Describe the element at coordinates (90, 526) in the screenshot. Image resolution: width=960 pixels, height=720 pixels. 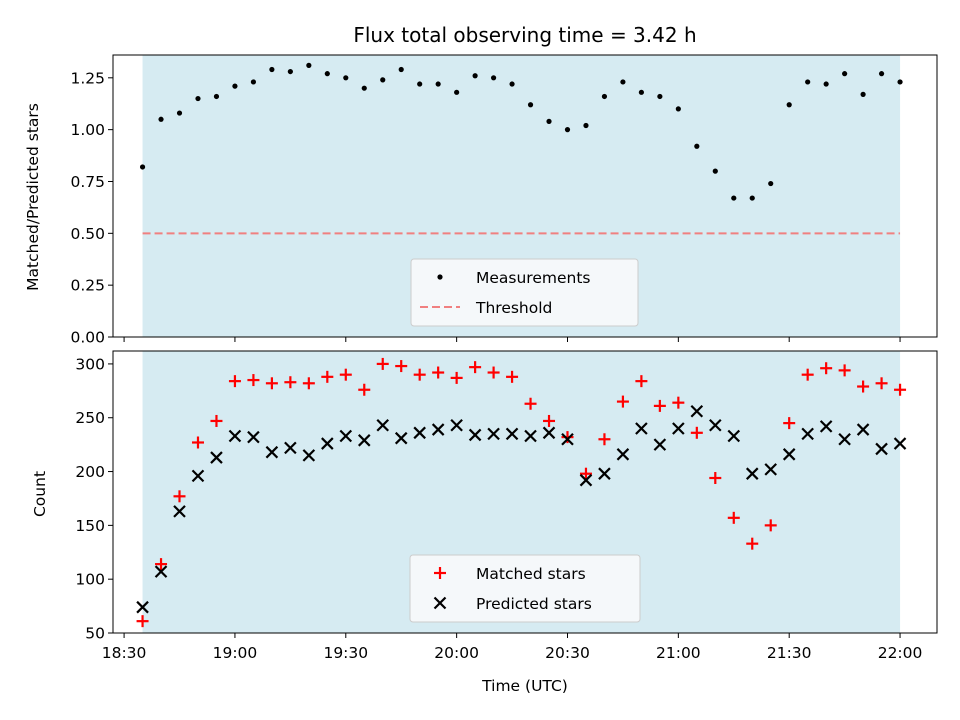
I see `y-tick-label: 150` at that location.